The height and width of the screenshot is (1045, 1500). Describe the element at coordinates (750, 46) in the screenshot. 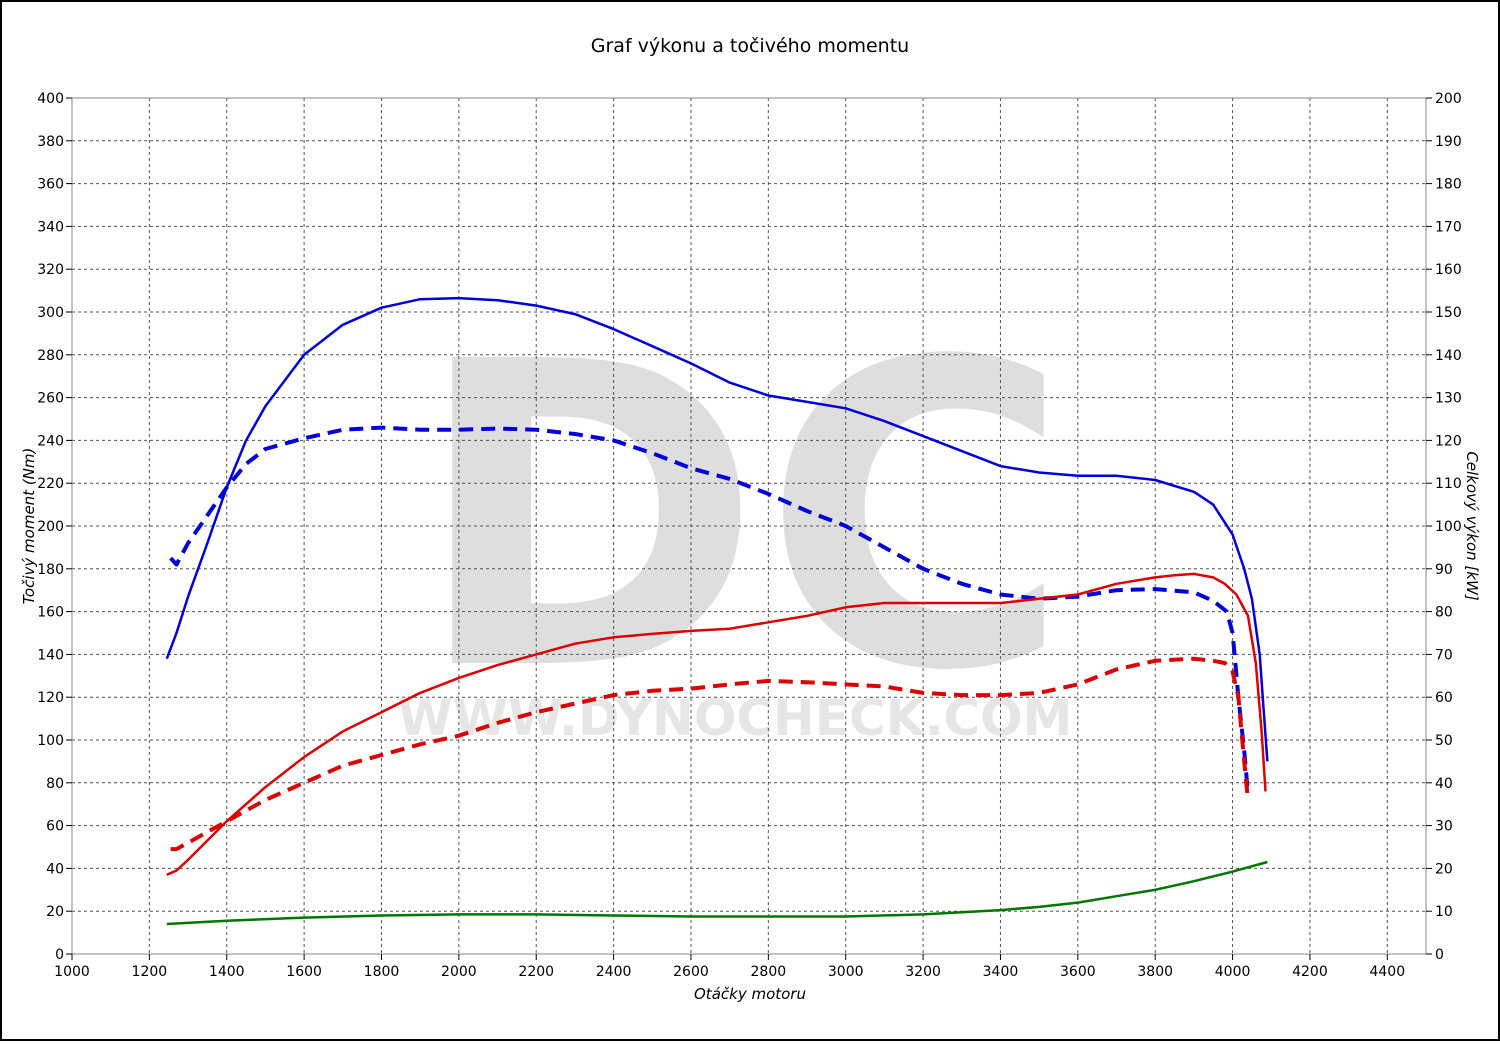

I see `chart-title: Graf výkonu a točivého momentu` at that location.